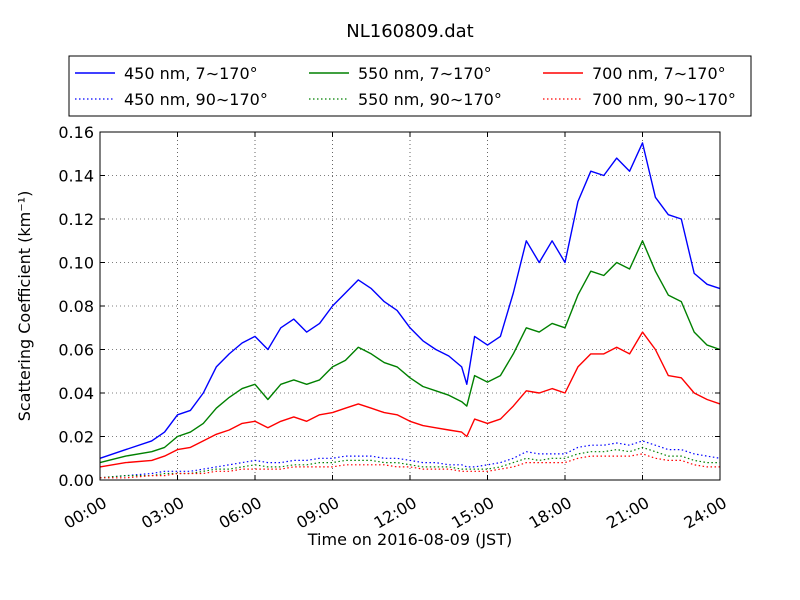  I want to click on legend-box, so click(410, 86).